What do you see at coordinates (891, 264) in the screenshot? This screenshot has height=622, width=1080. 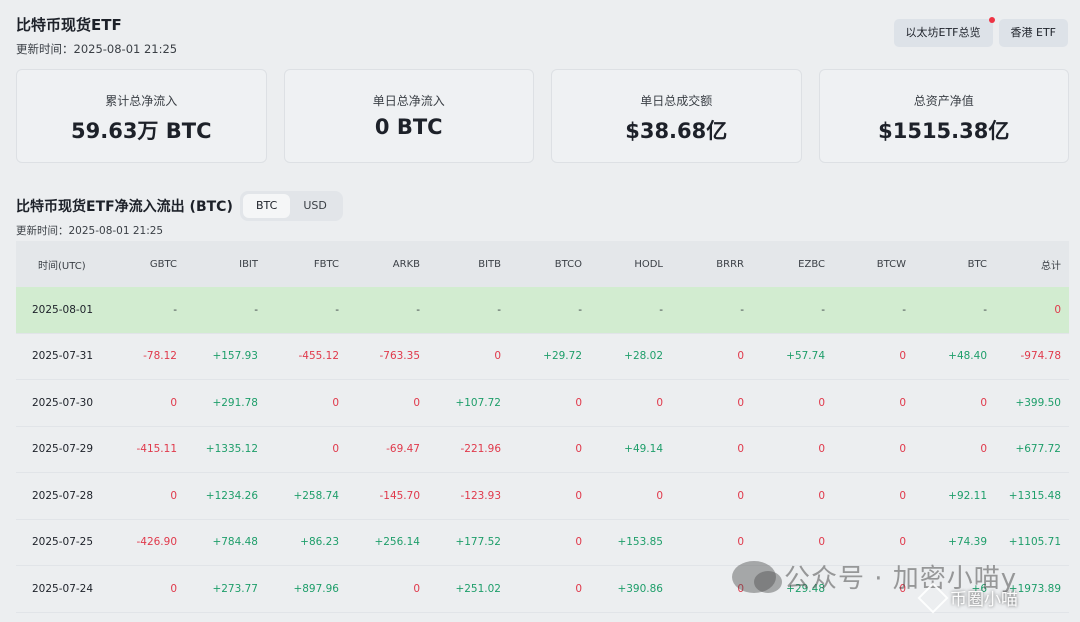 I see `column-header: BTCW` at bounding box center [891, 264].